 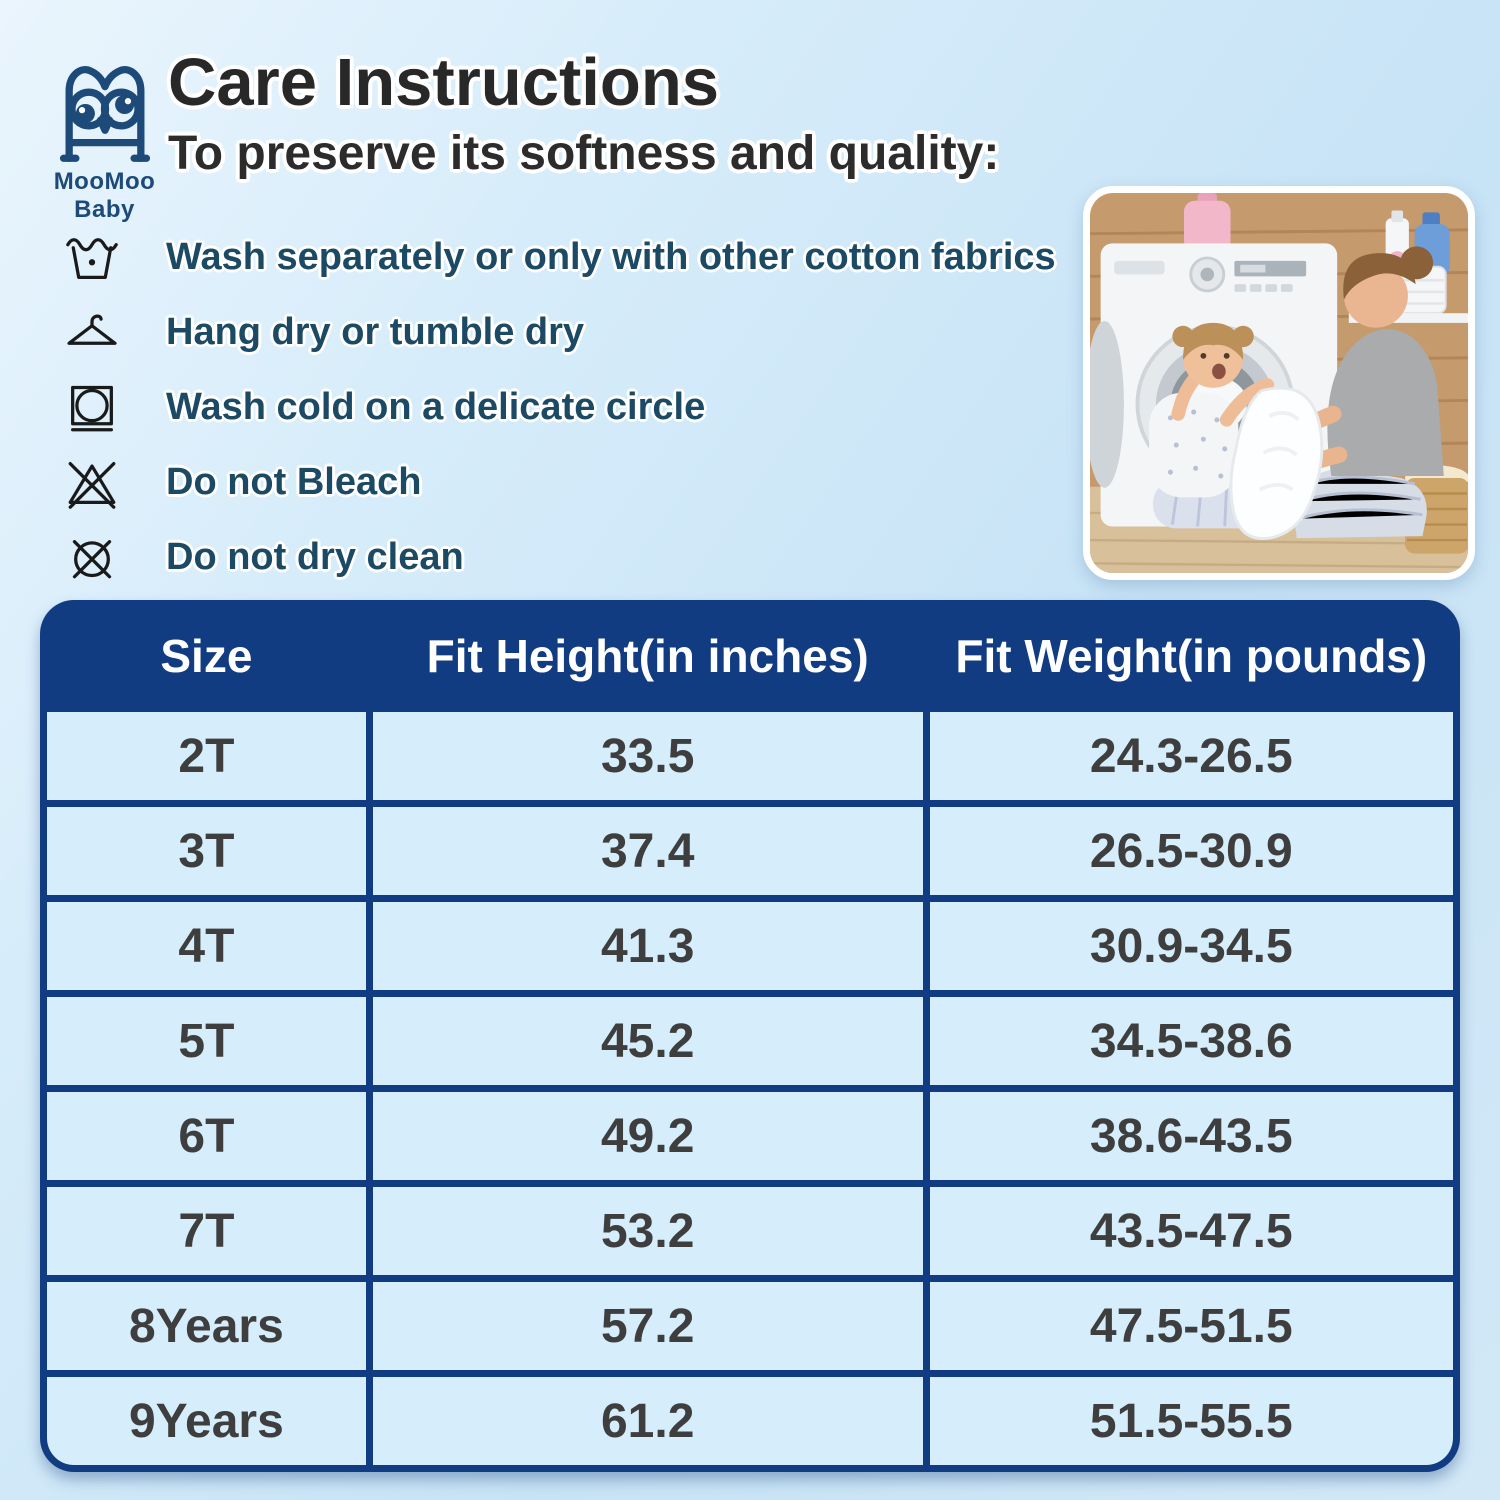 What do you see at coordinates (206, 946) in the screenshot?
I see `table-cell-size: 4T` at bounding box center [206, 946].